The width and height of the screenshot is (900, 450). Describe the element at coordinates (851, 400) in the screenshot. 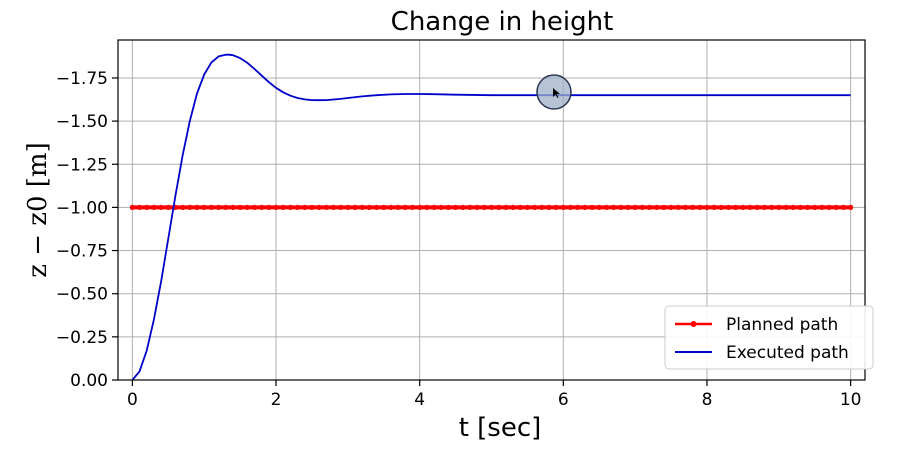

I see `x-tick-label: 10` at that location.